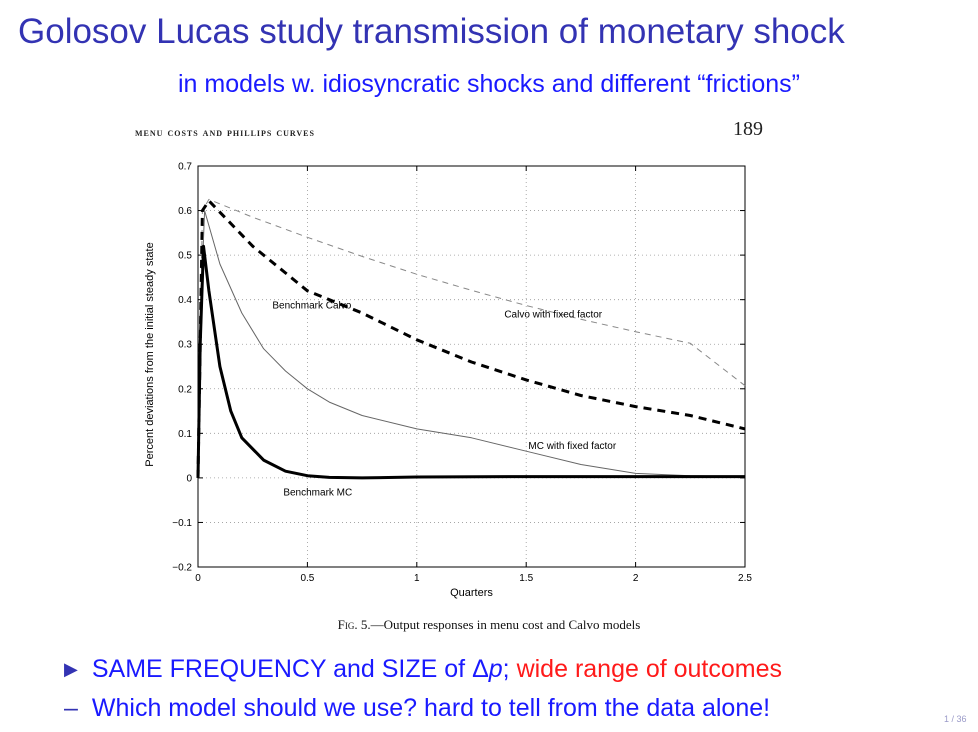  Describe the element at coordinates (185, 300) in the screenshot. I see `y-tick-label-6: 0.4` at that location.